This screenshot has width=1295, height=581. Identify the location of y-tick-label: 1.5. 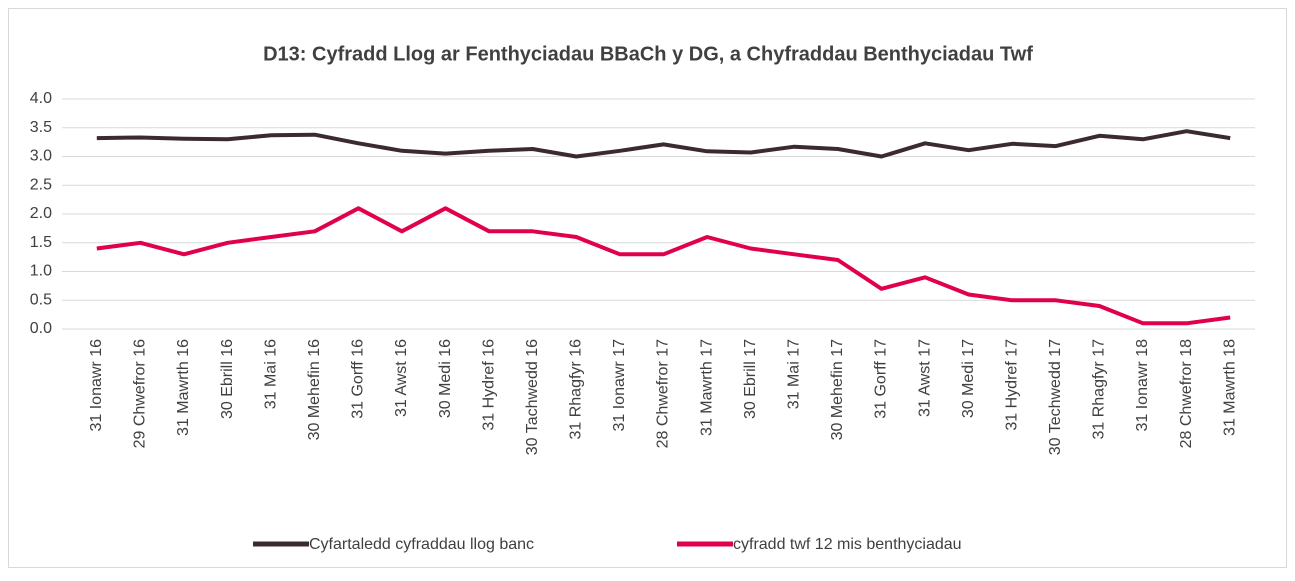
(41, 242).